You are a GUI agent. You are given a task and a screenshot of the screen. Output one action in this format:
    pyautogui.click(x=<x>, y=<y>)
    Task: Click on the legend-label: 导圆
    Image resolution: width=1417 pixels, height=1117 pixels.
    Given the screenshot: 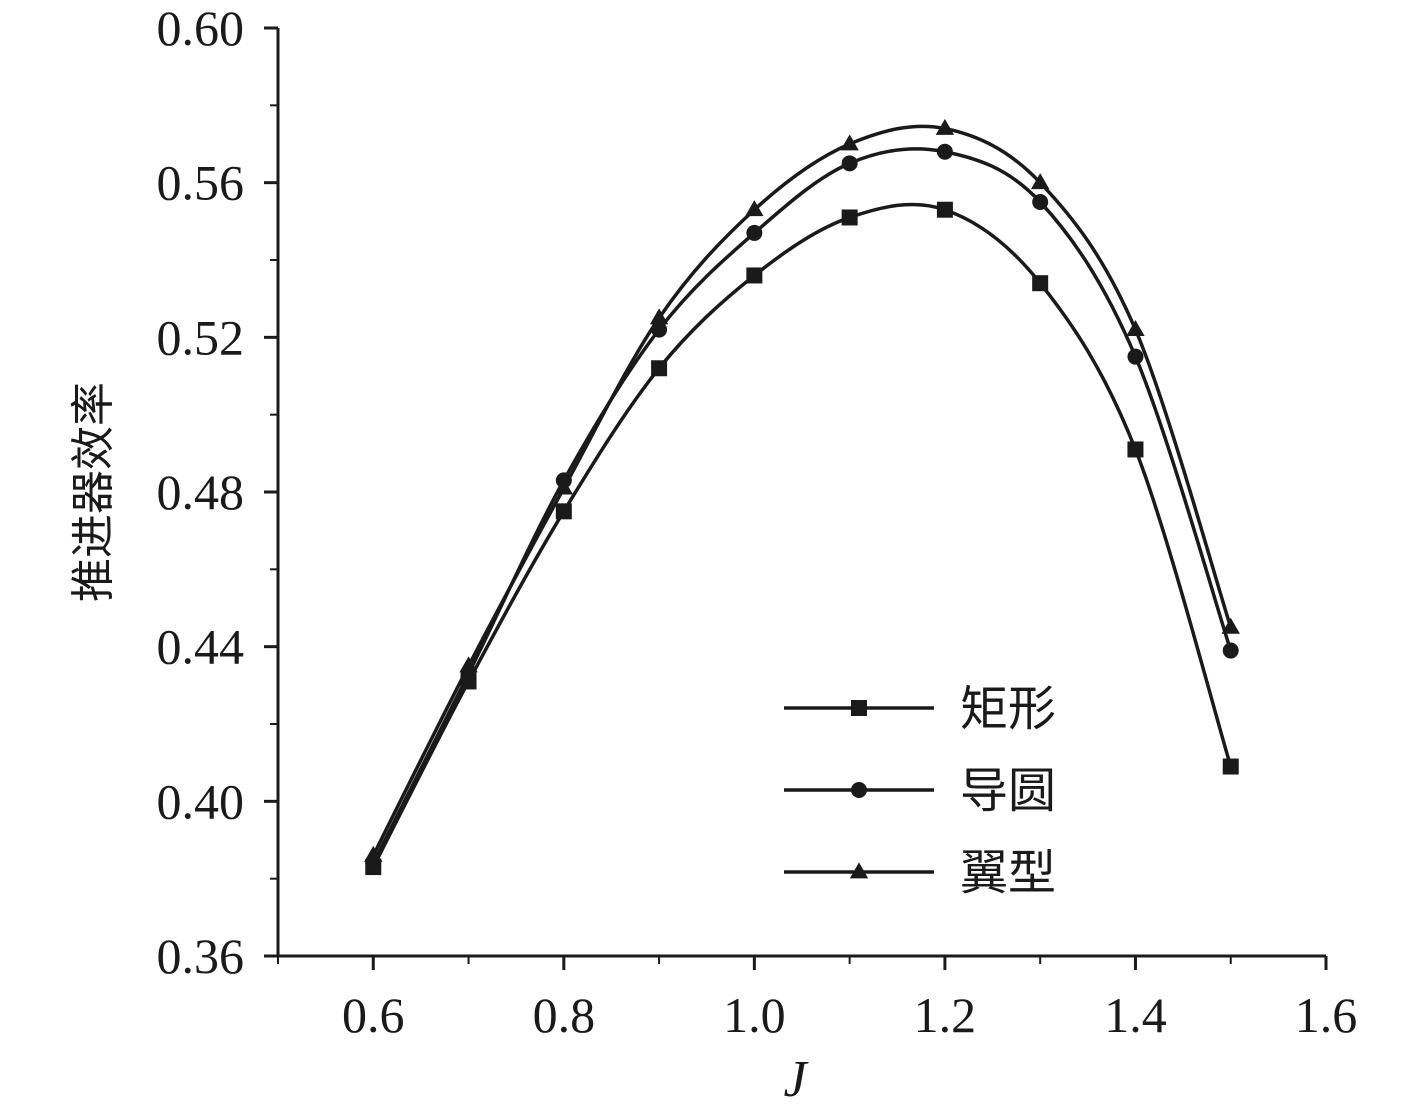 What is the action you would take?
    pyautogui.click(x=1008, y=791)
    